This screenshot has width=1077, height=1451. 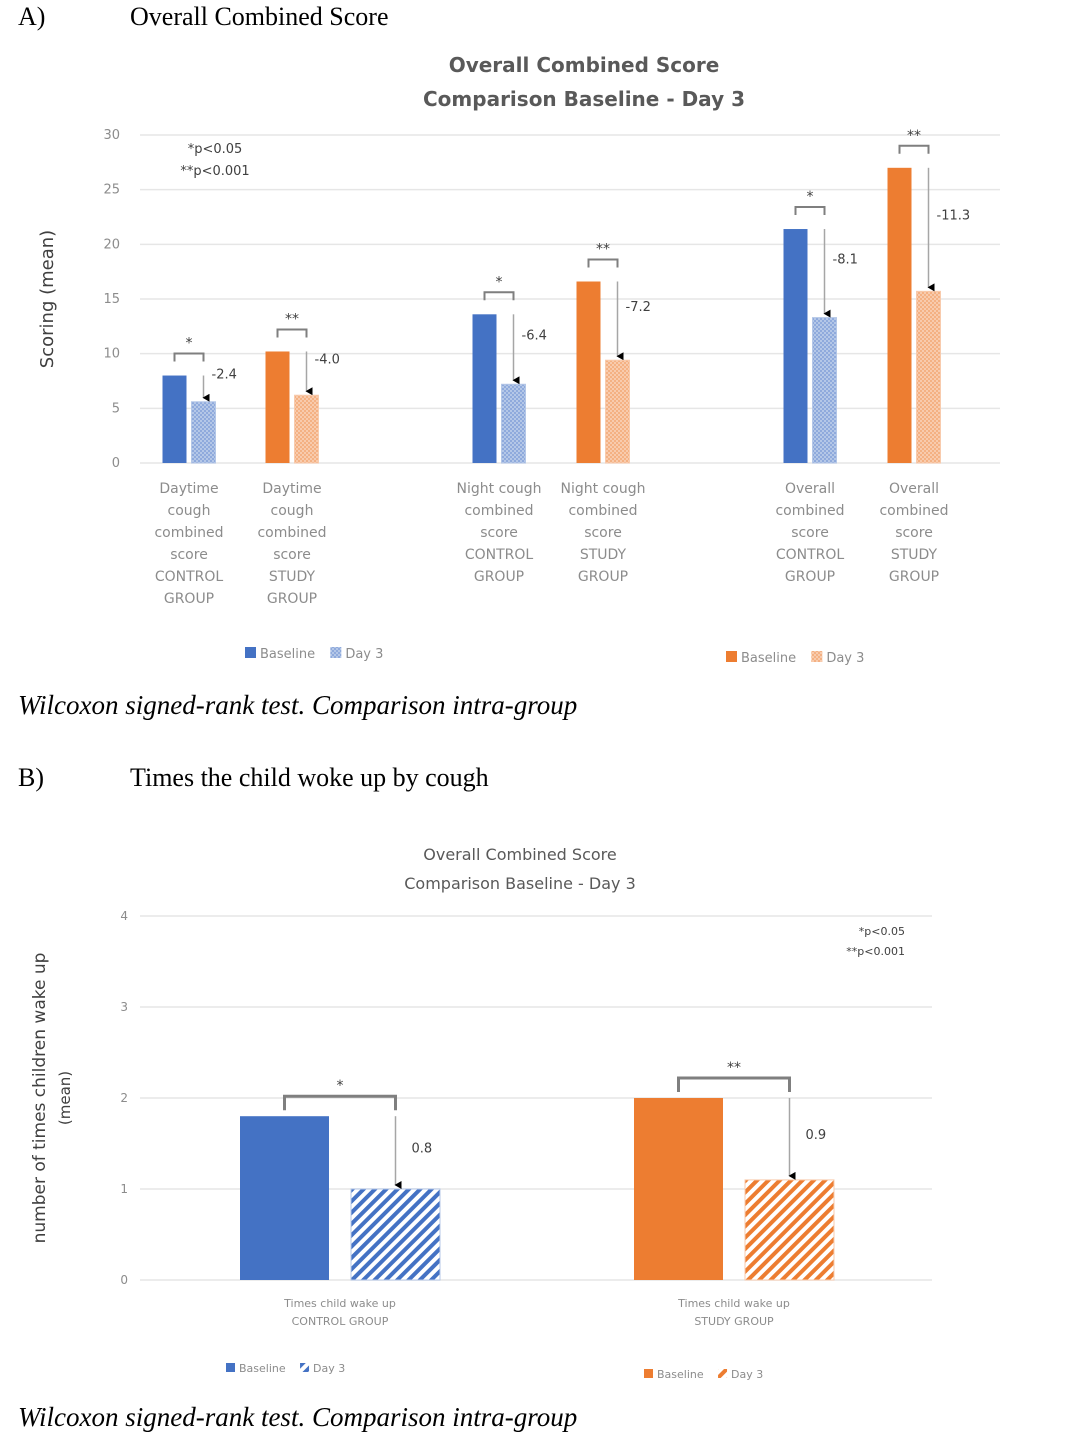 I want to click on chart-1-y-axis-label: (mean), so click(x=65, y=1098).